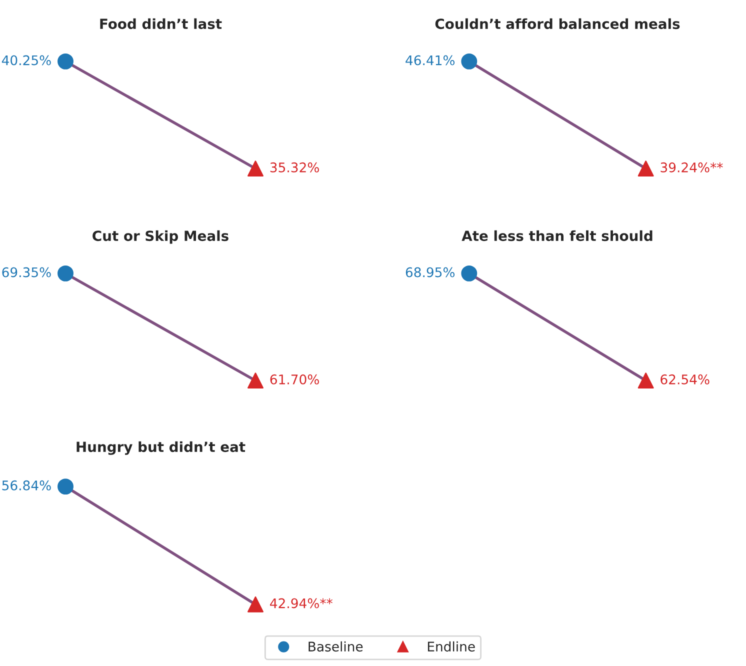  Describe the element at coordinates (294, 167) in the screenshot. I see `data-label: 35.32%` at that location.